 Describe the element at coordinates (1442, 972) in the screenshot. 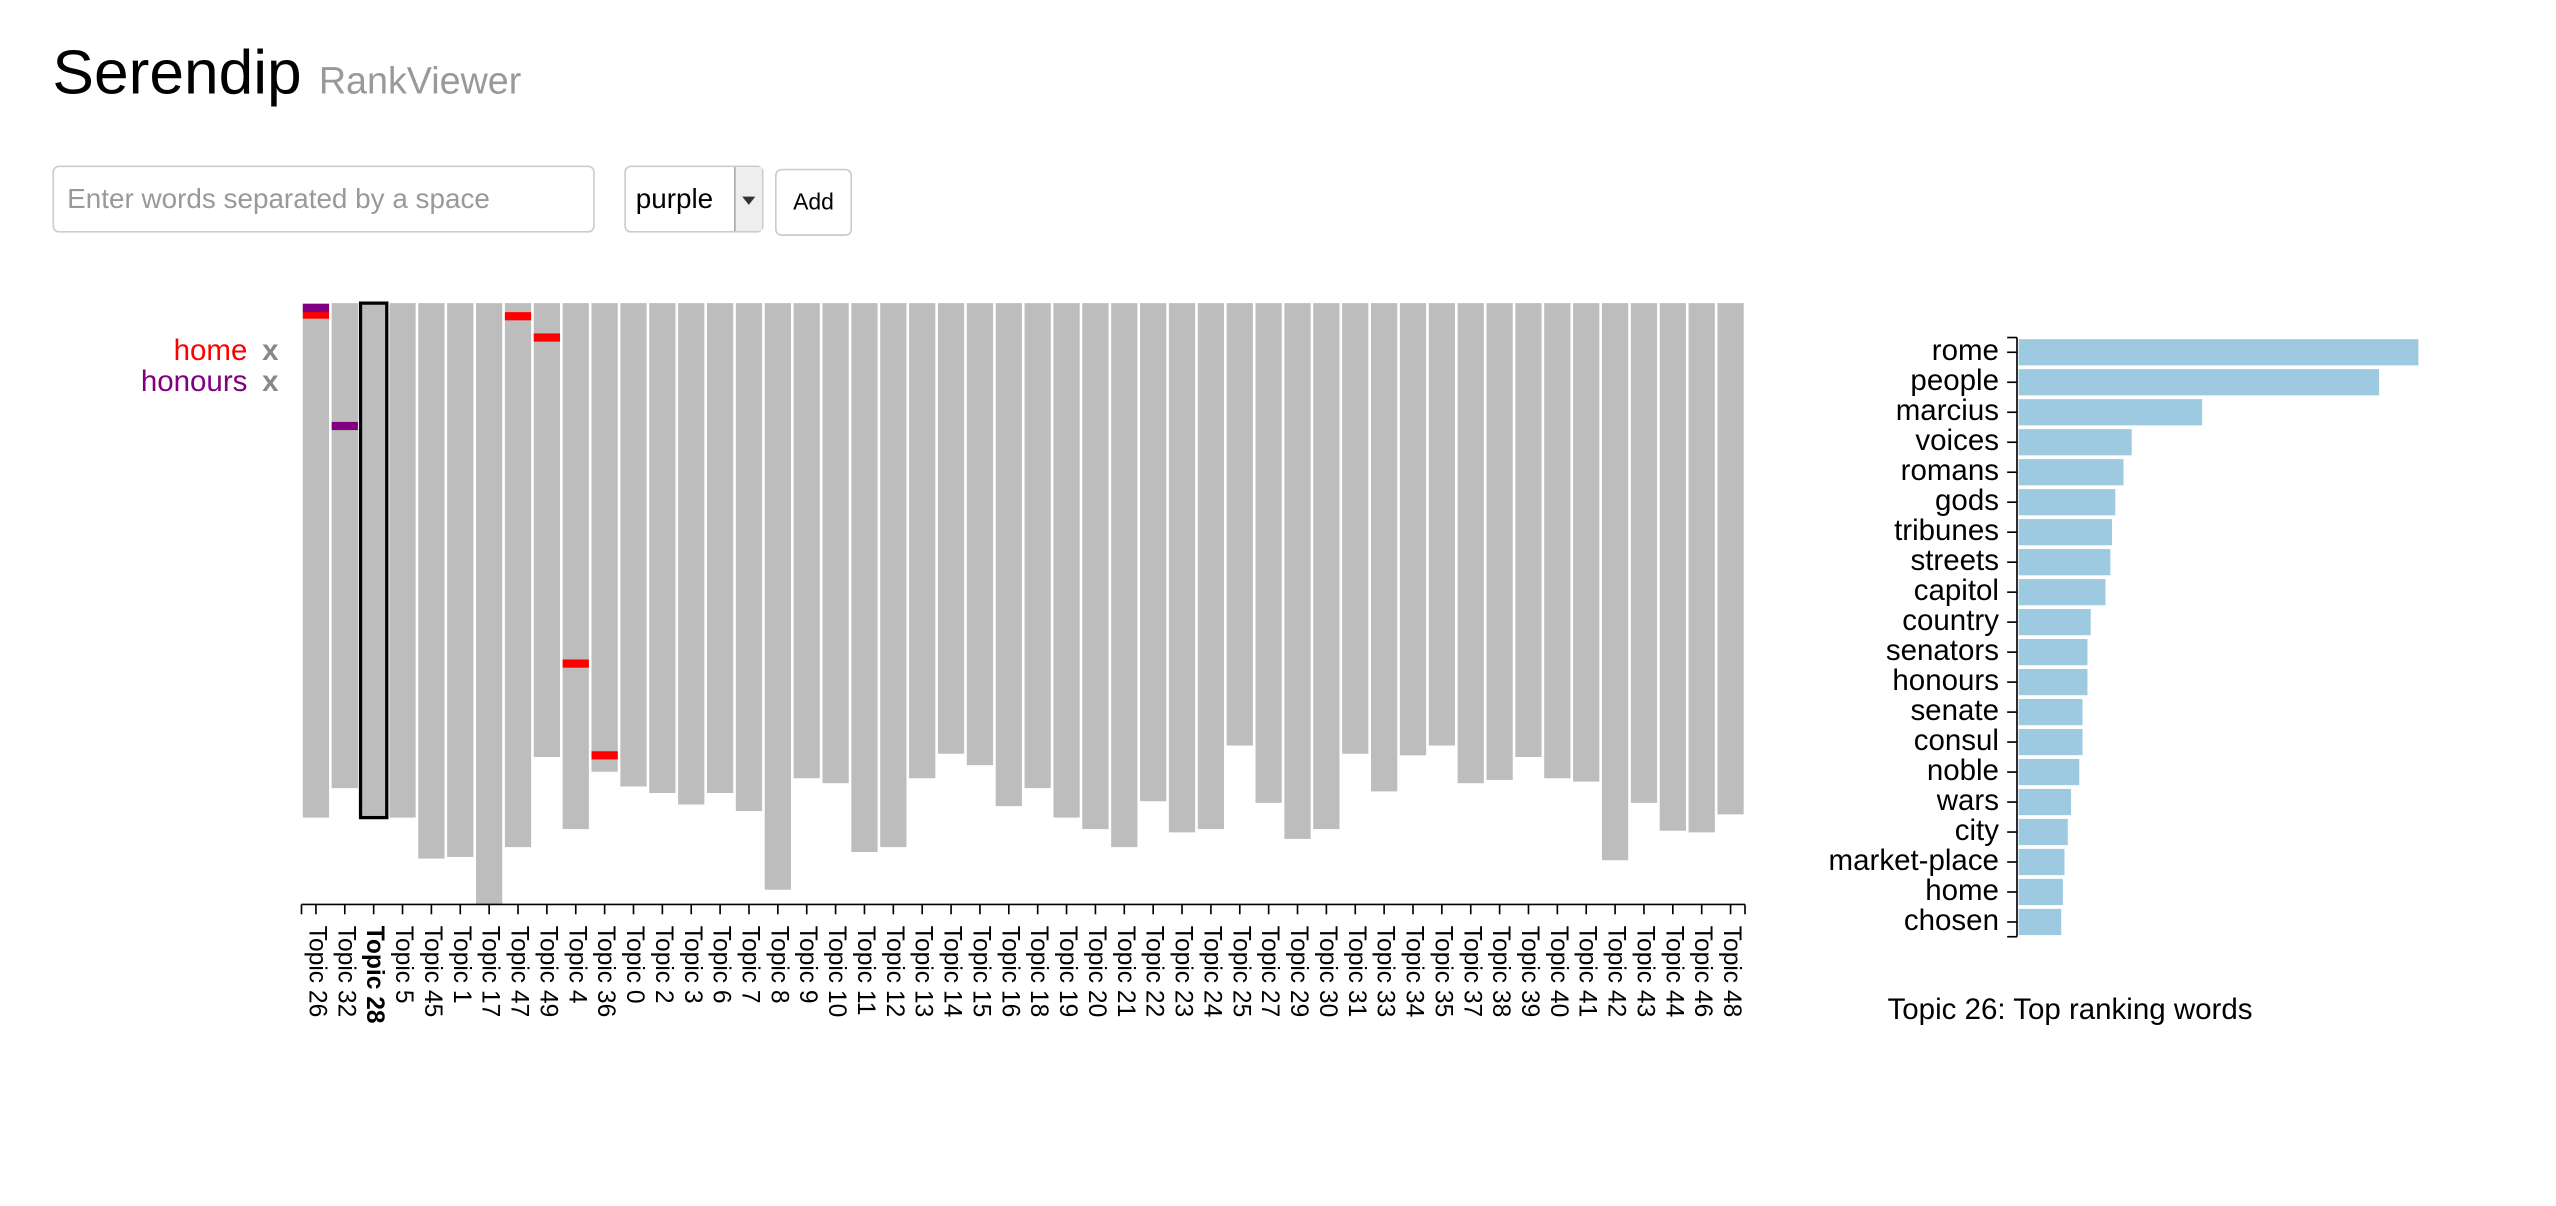

I see `topic-label: Topic 35` at that location.